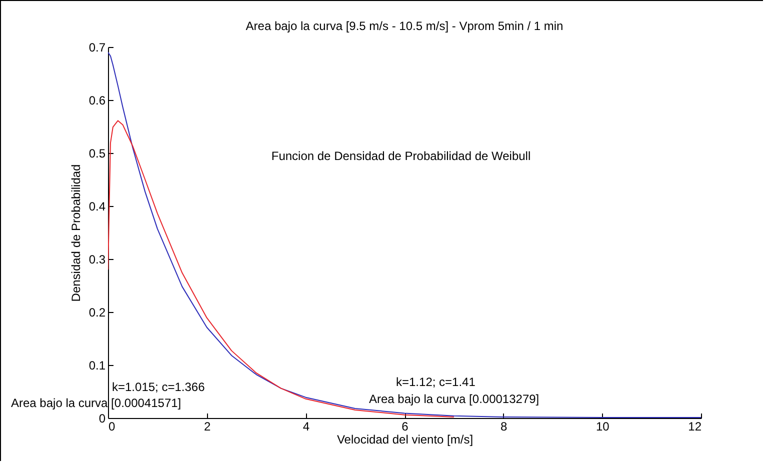 Image resolution: width=765 pixels, height=463 pixels. What do you see at coordinates (454, 399) in the screenshot?
I see `annotation: Area bajo la curva [0.00013279]` at bounding box center [454, 399].